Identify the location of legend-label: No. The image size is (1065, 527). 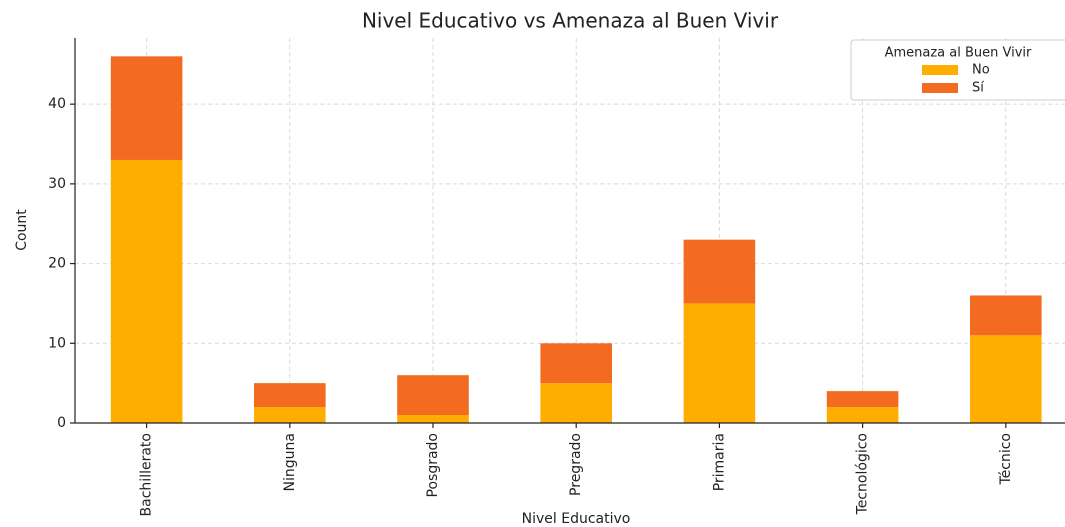
(981, 70).